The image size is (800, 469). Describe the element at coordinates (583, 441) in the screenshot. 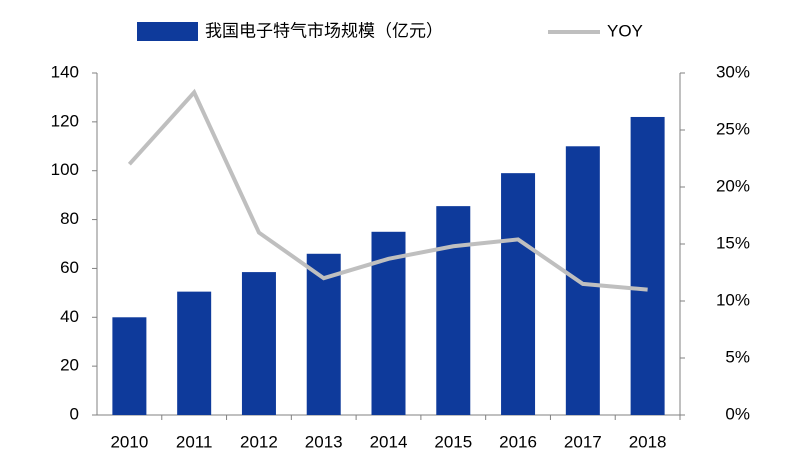

I see `x-tick-label: 2017` at that location.